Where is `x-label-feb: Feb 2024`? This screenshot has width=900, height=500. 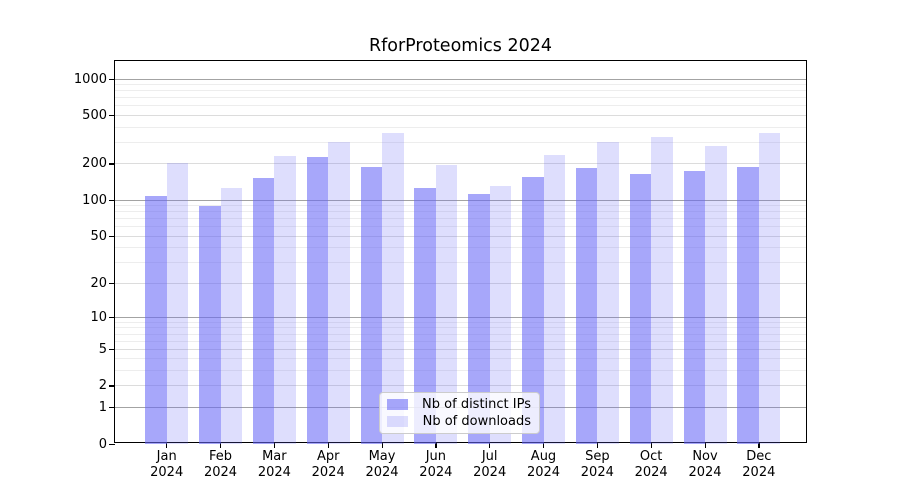 x-label-feb: Feb 2024 is located at coordinates (220, 464).